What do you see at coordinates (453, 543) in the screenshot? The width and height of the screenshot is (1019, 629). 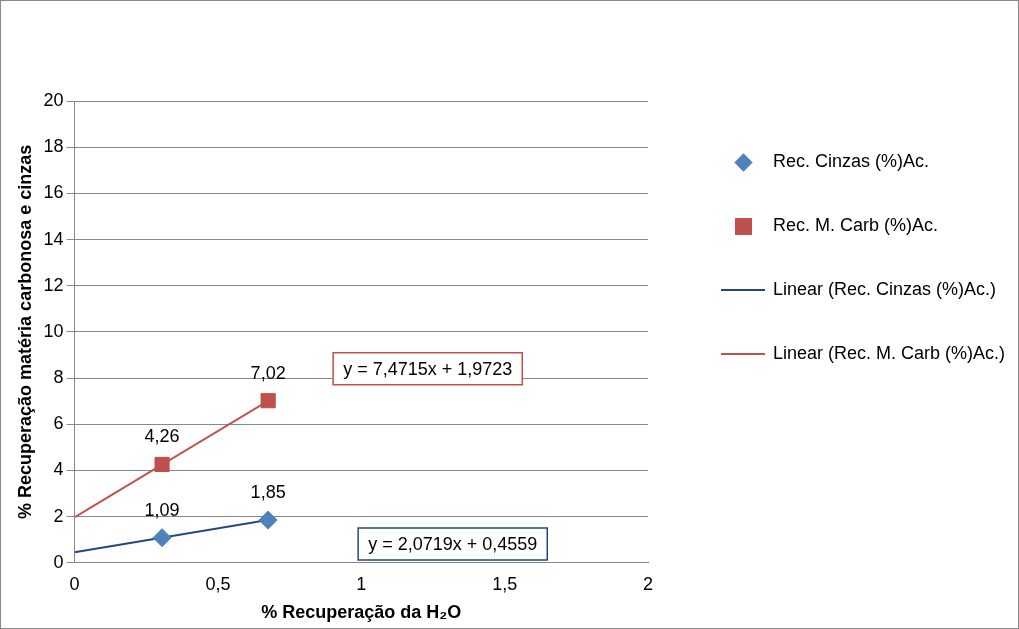 I see `annotation: y = 2,0719x + 0,4559` at bounding box center [453, 543].